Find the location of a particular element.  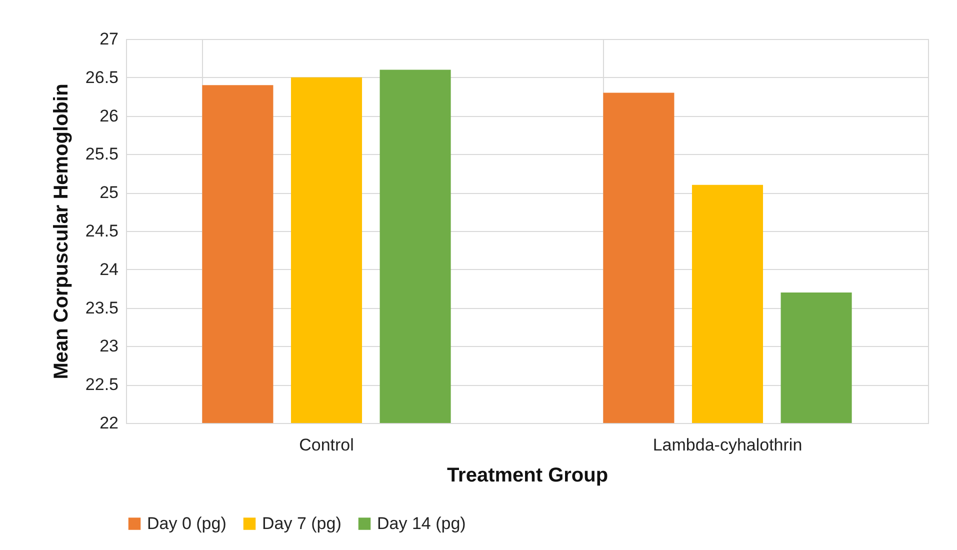

x-tick-label: Lambda-cyhalothrin is located at coordinates (727, 445).